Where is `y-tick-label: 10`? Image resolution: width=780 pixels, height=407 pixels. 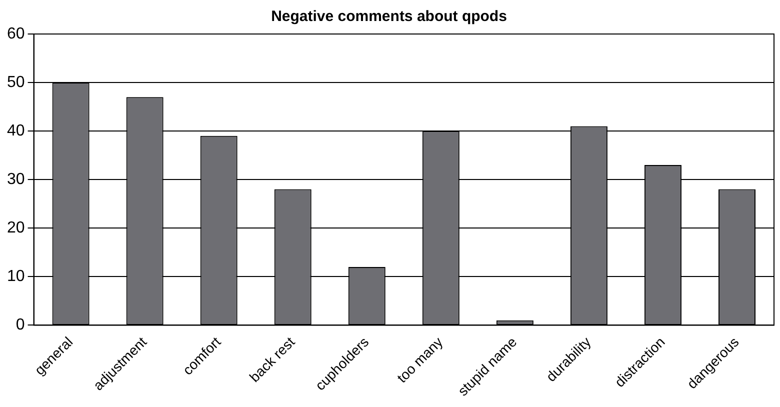
y-tick-label: 10 is located at coordinates (16, 277).